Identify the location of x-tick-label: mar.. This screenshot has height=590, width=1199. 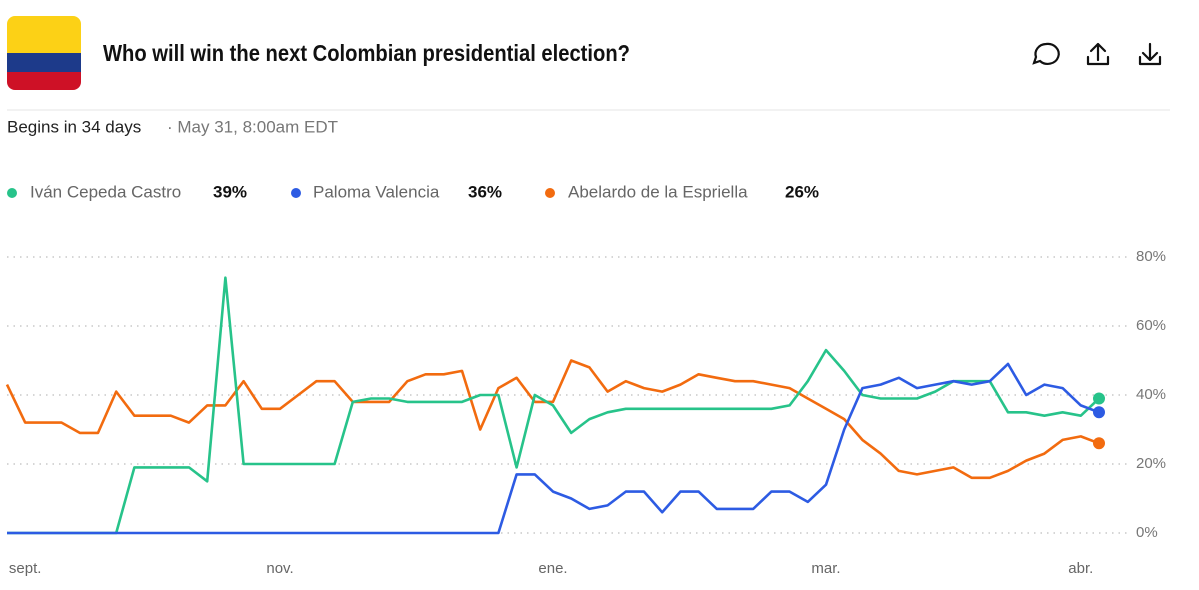
(825, 568).